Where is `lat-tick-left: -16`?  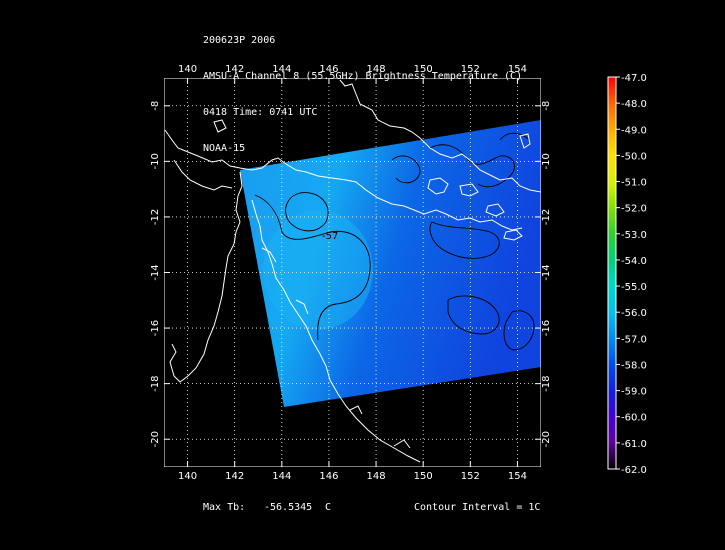
lat-tick-left: -16 is located at coordinates (155, 328).